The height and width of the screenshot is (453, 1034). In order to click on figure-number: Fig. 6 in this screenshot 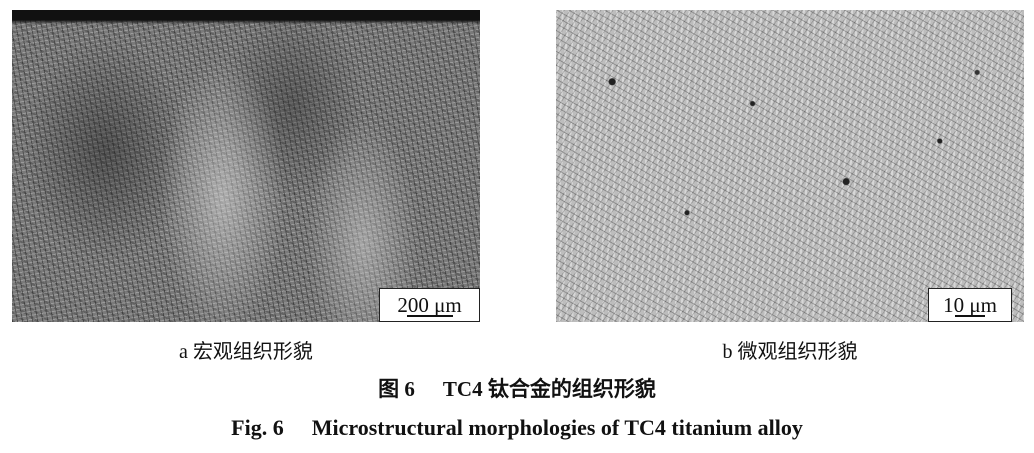, I will do `click(257, 427)`.